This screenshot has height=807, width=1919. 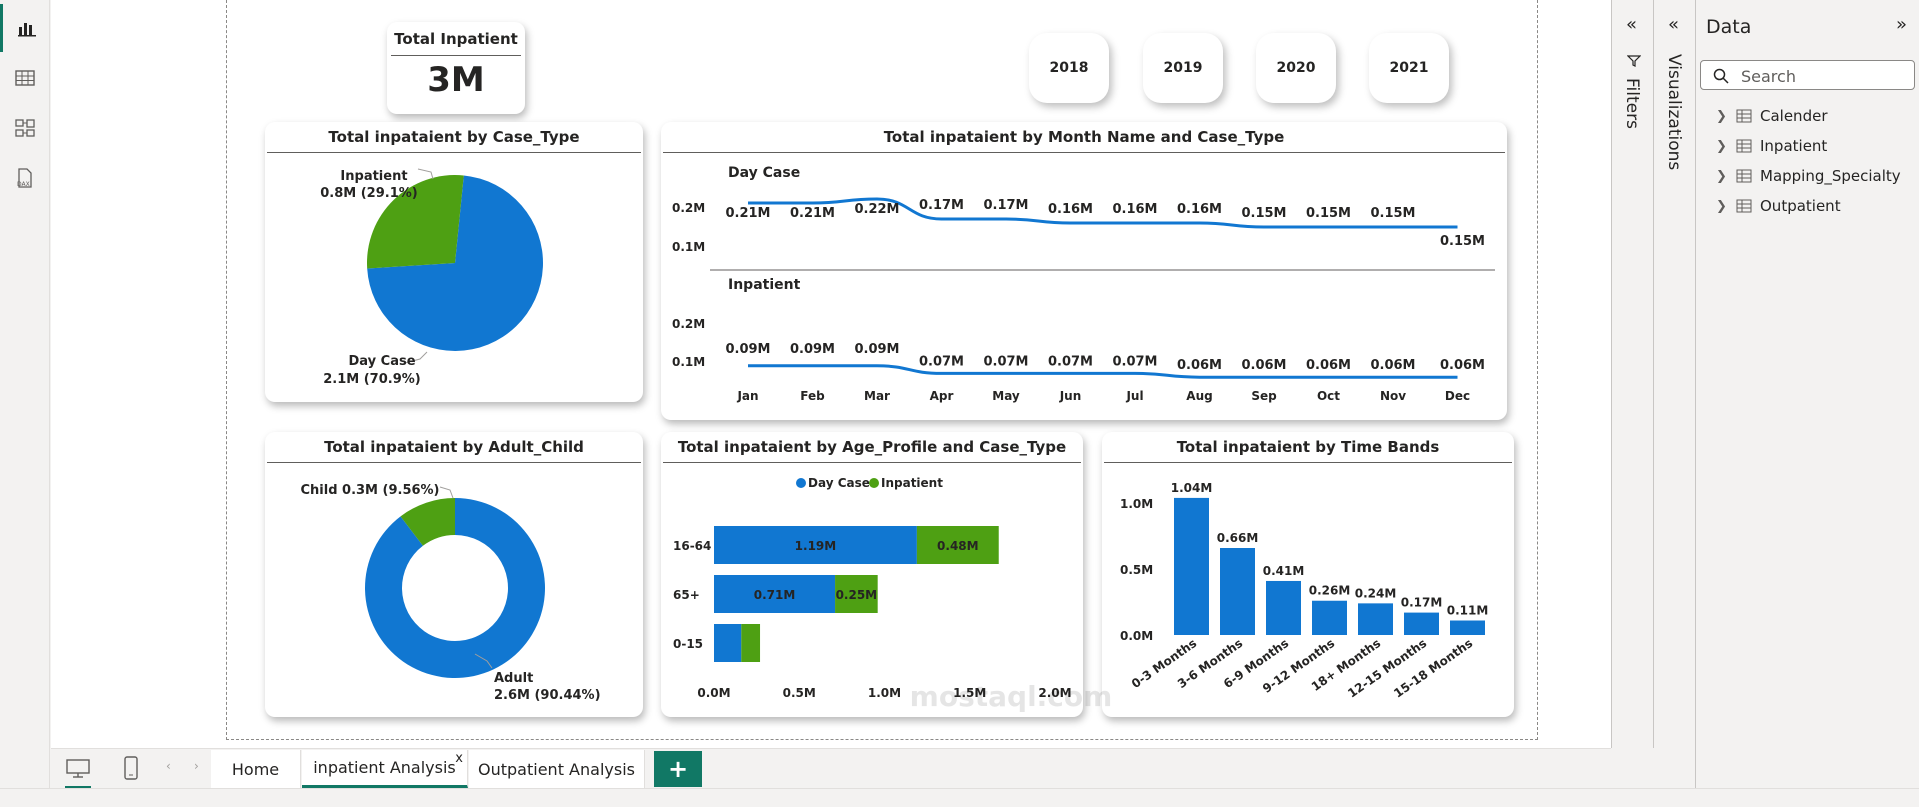 I want to click on expand-visualizations-icon: «, so click(x=1674, y=24).